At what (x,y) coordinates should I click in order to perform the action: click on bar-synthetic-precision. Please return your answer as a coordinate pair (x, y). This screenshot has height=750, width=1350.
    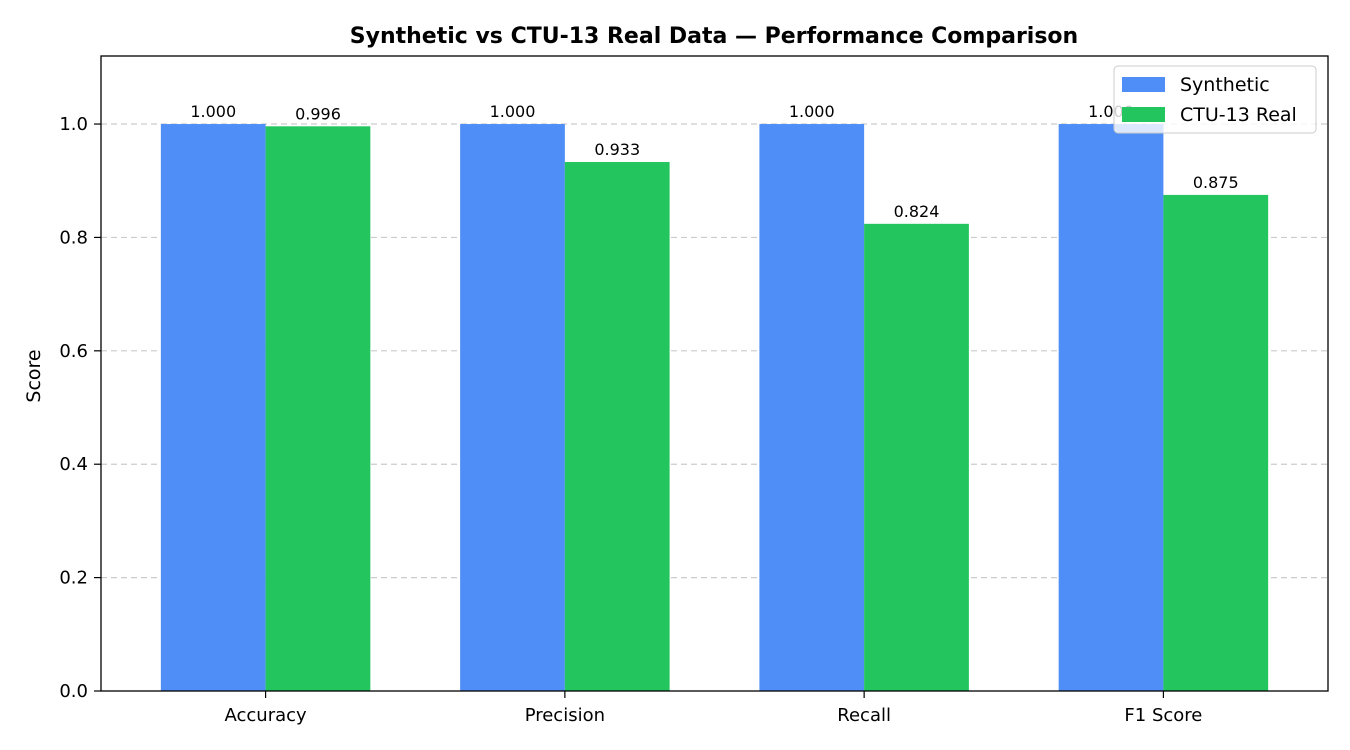
    Looking at the image, I should click on (512, 408).